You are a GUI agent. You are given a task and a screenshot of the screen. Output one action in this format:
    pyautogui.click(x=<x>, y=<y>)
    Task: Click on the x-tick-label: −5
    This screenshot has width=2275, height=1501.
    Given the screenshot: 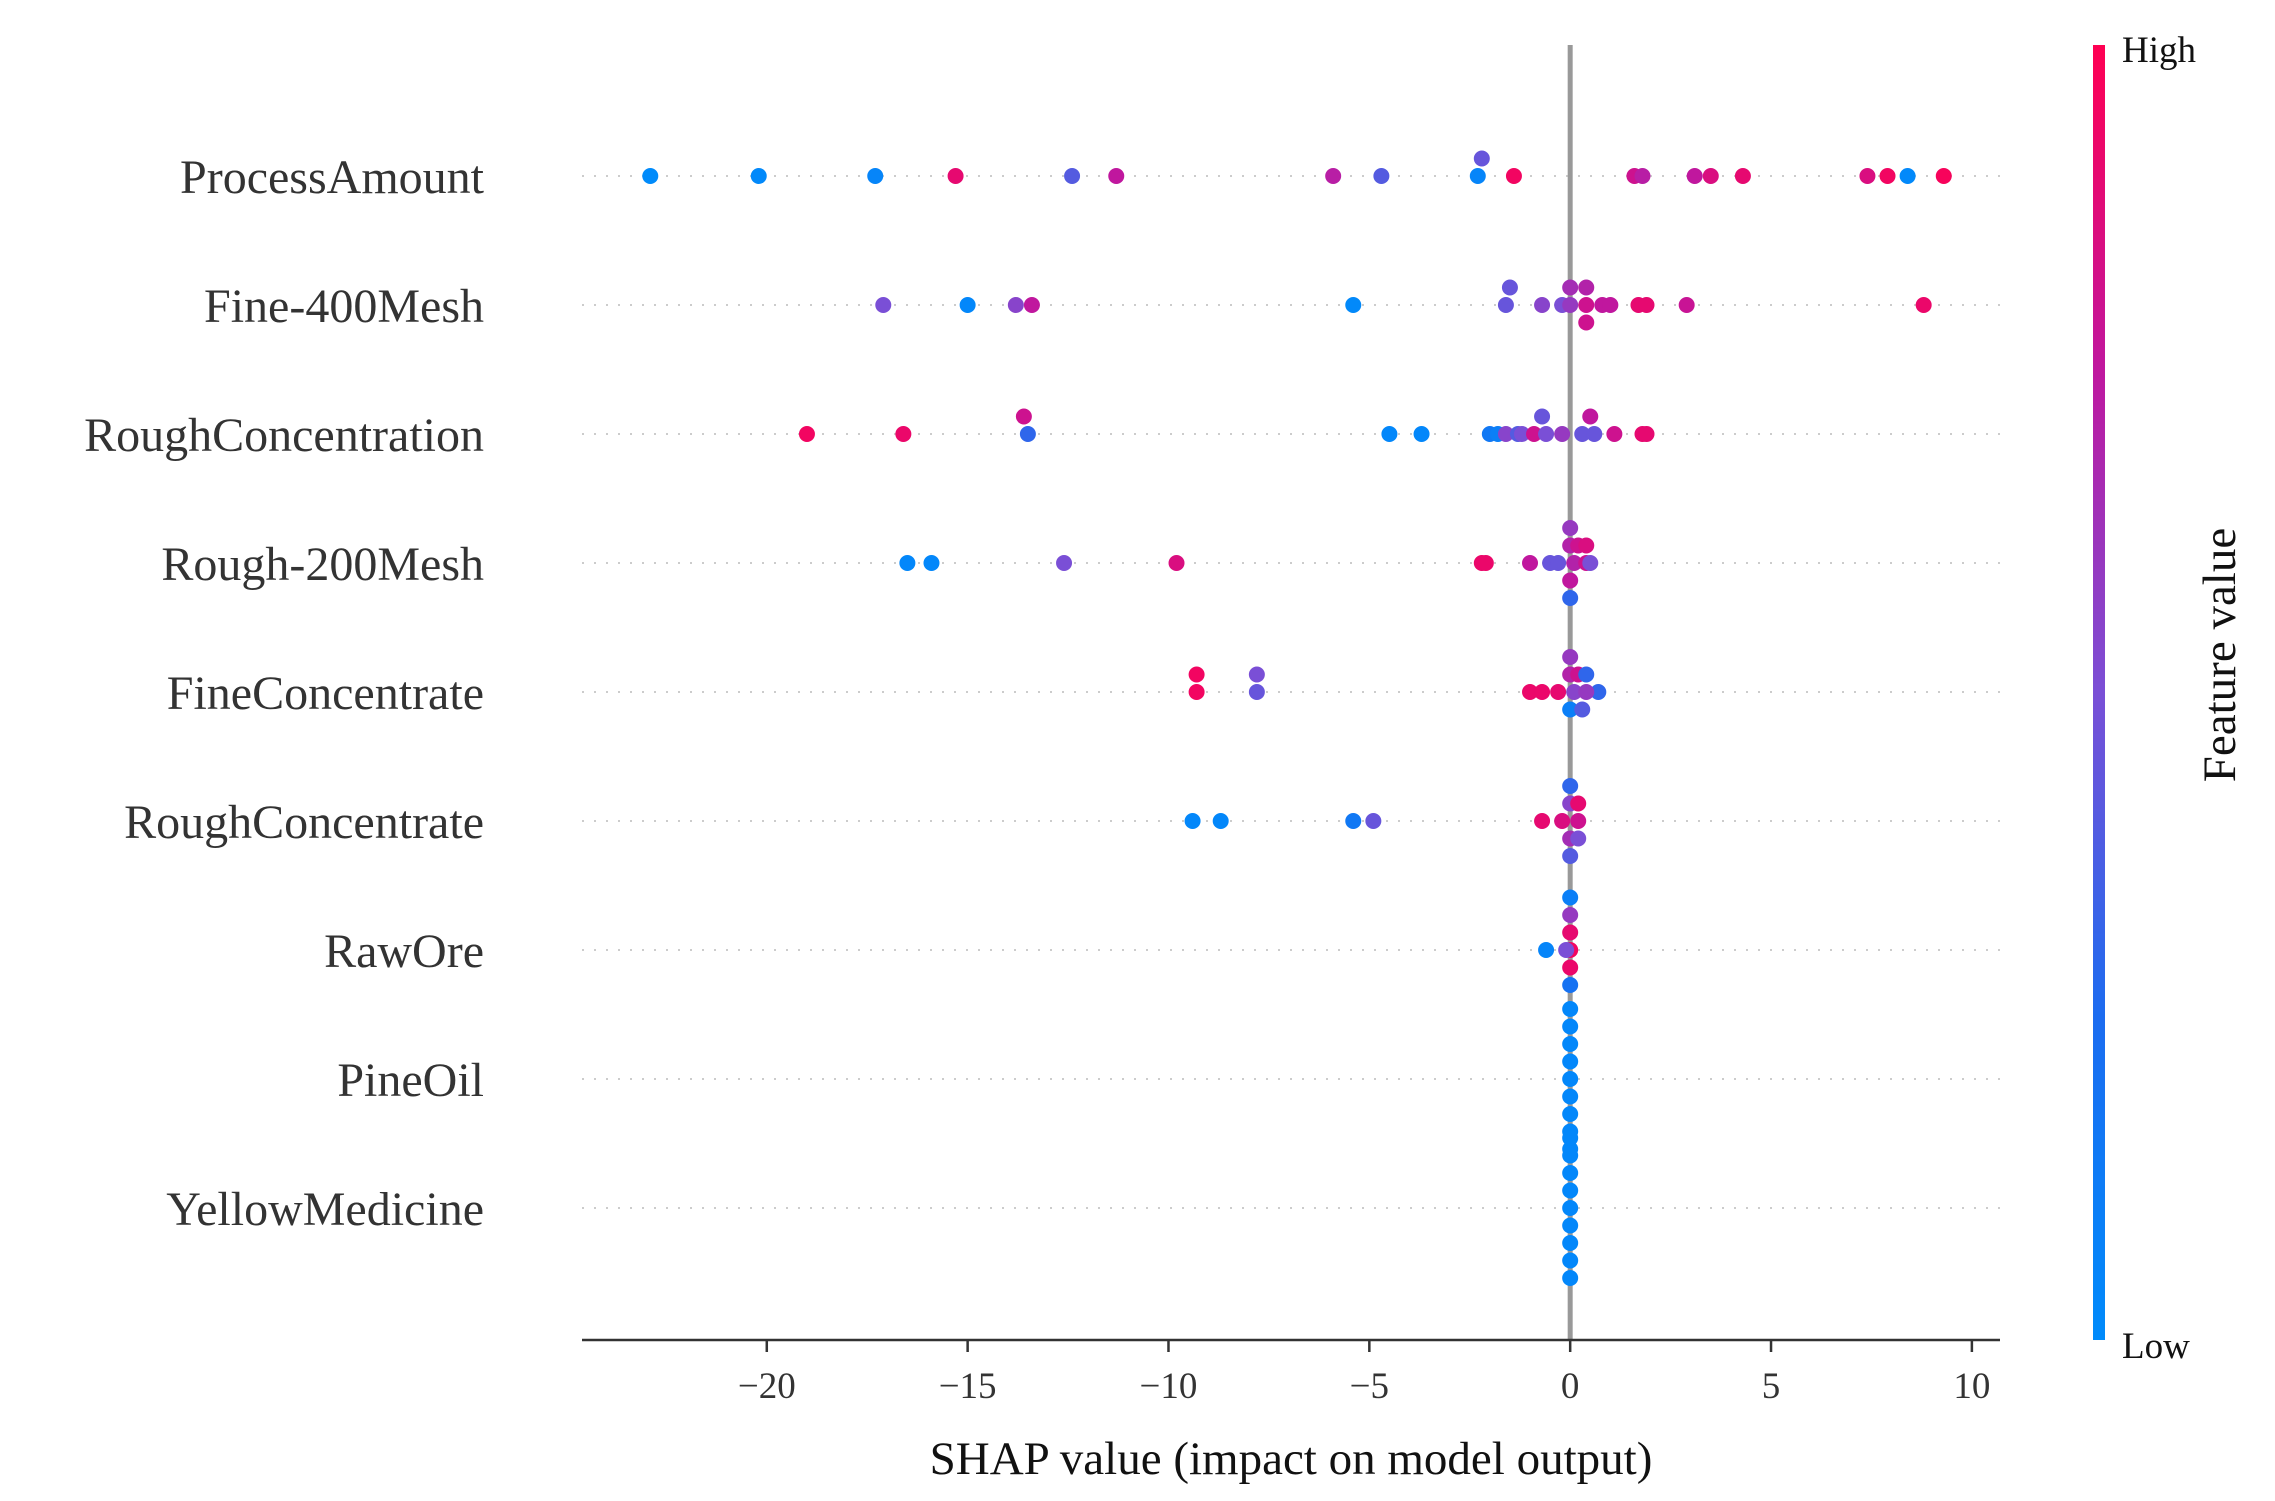 What is the action you would take?
    pyautogui.click(x=1369, y=1386)
    